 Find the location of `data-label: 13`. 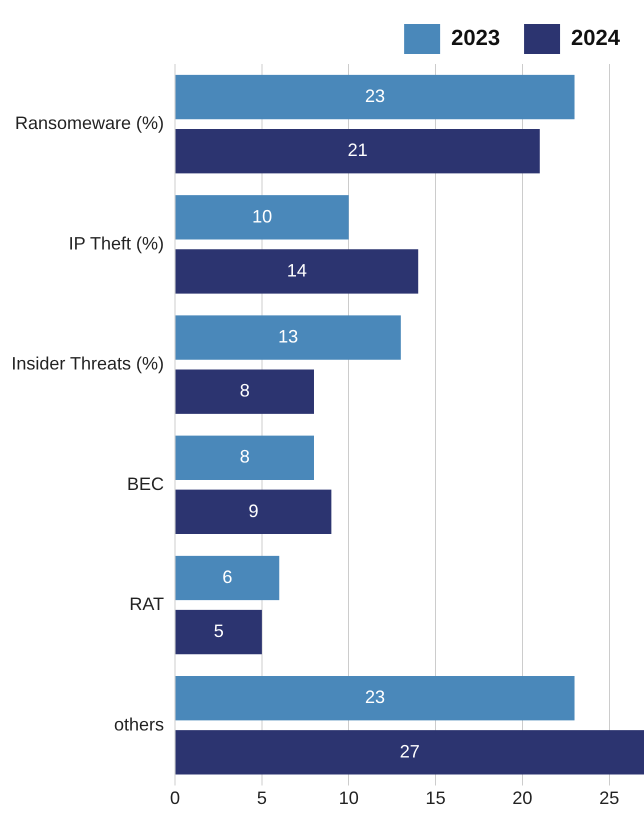

data-label: 13 is located at coordinates (288, 336).